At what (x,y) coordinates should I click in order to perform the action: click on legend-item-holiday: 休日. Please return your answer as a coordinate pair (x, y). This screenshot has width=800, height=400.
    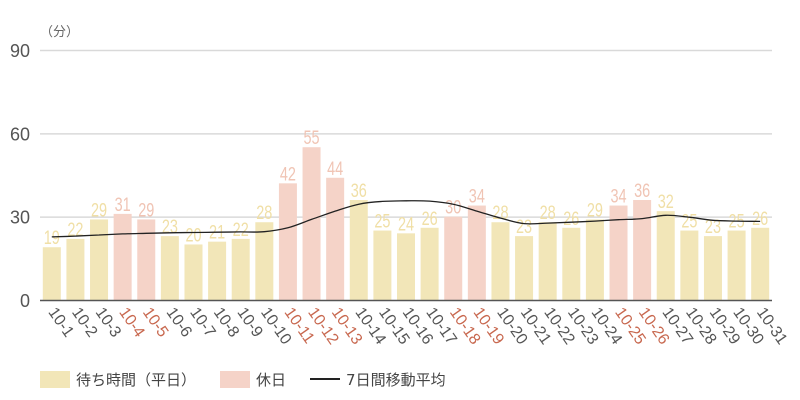
    Looking at the image, I should click on (253, 379).